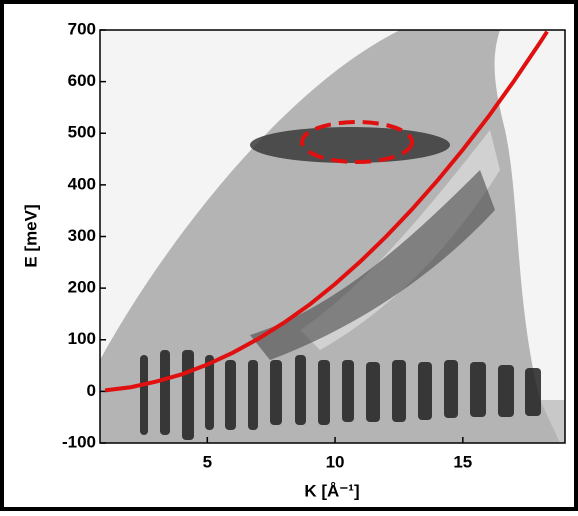 The width and height of the screenshot is (578, 516). I want to click on y-tick-label: 500, so click(82, 132).